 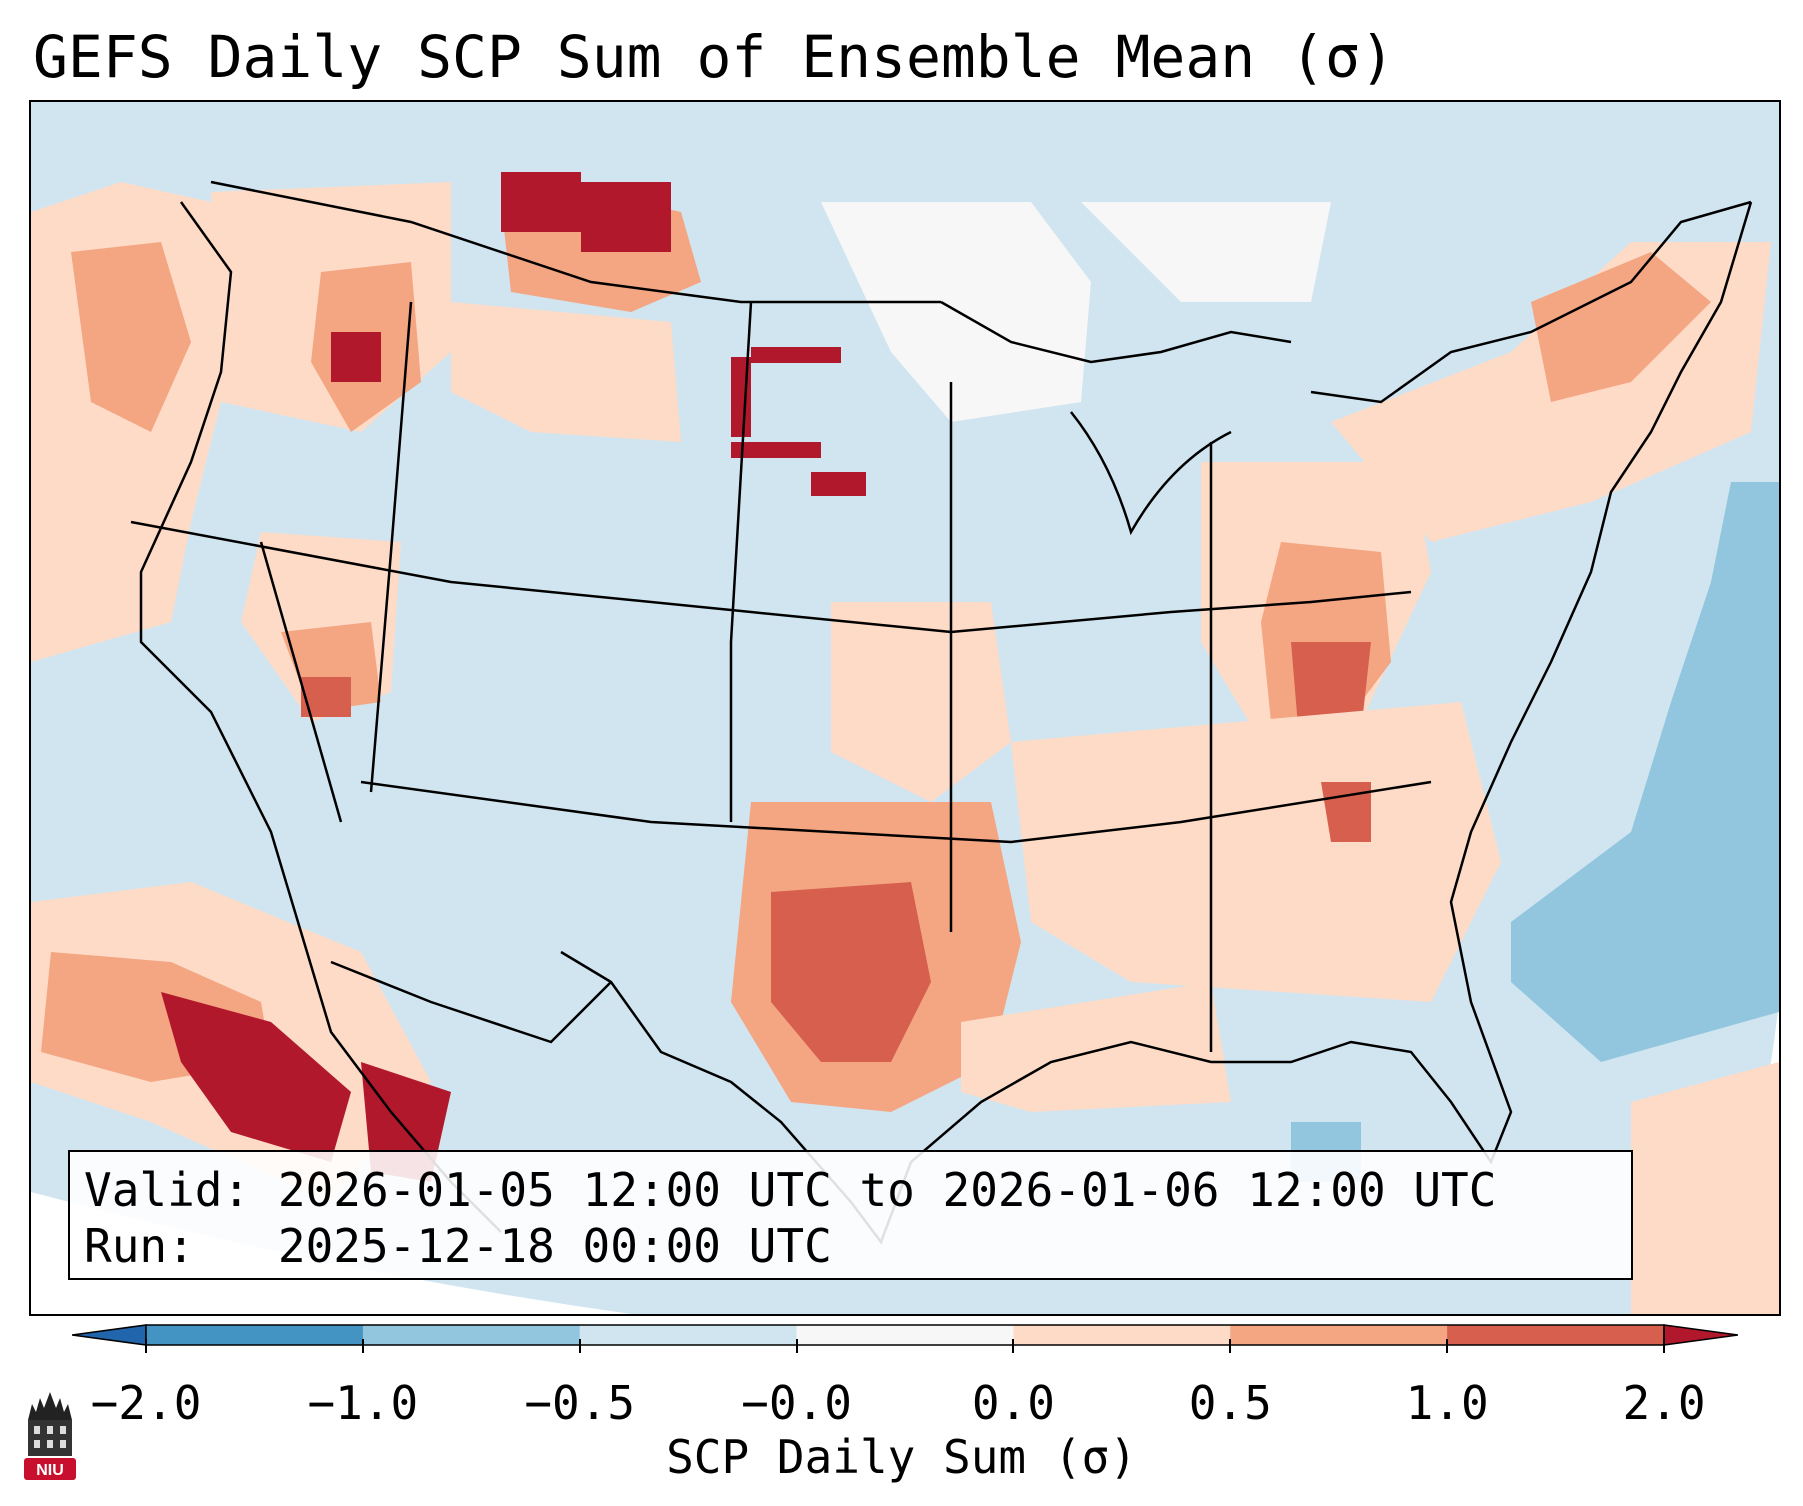 I want to click on nodata-sw, so click(x=331, y=1253).